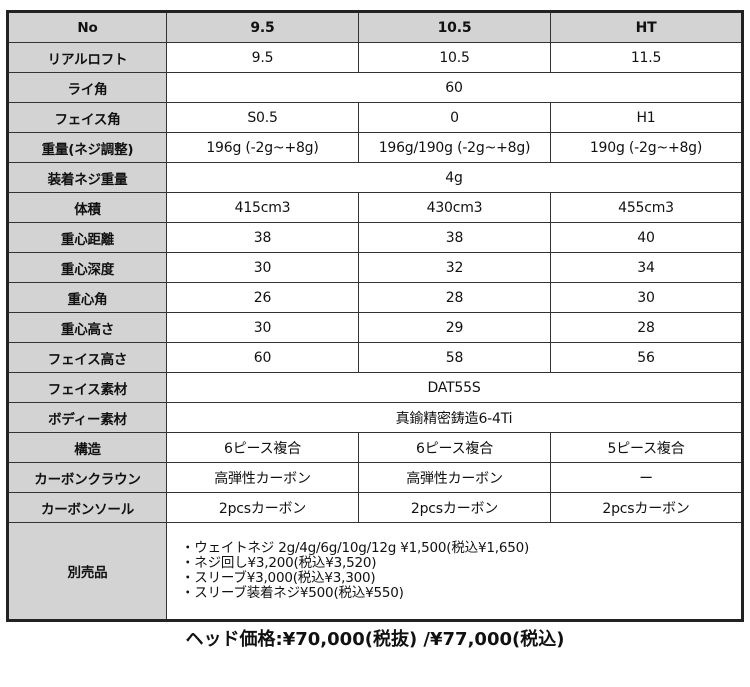  I want to click on cell-value: 4g, so click(454, 177).